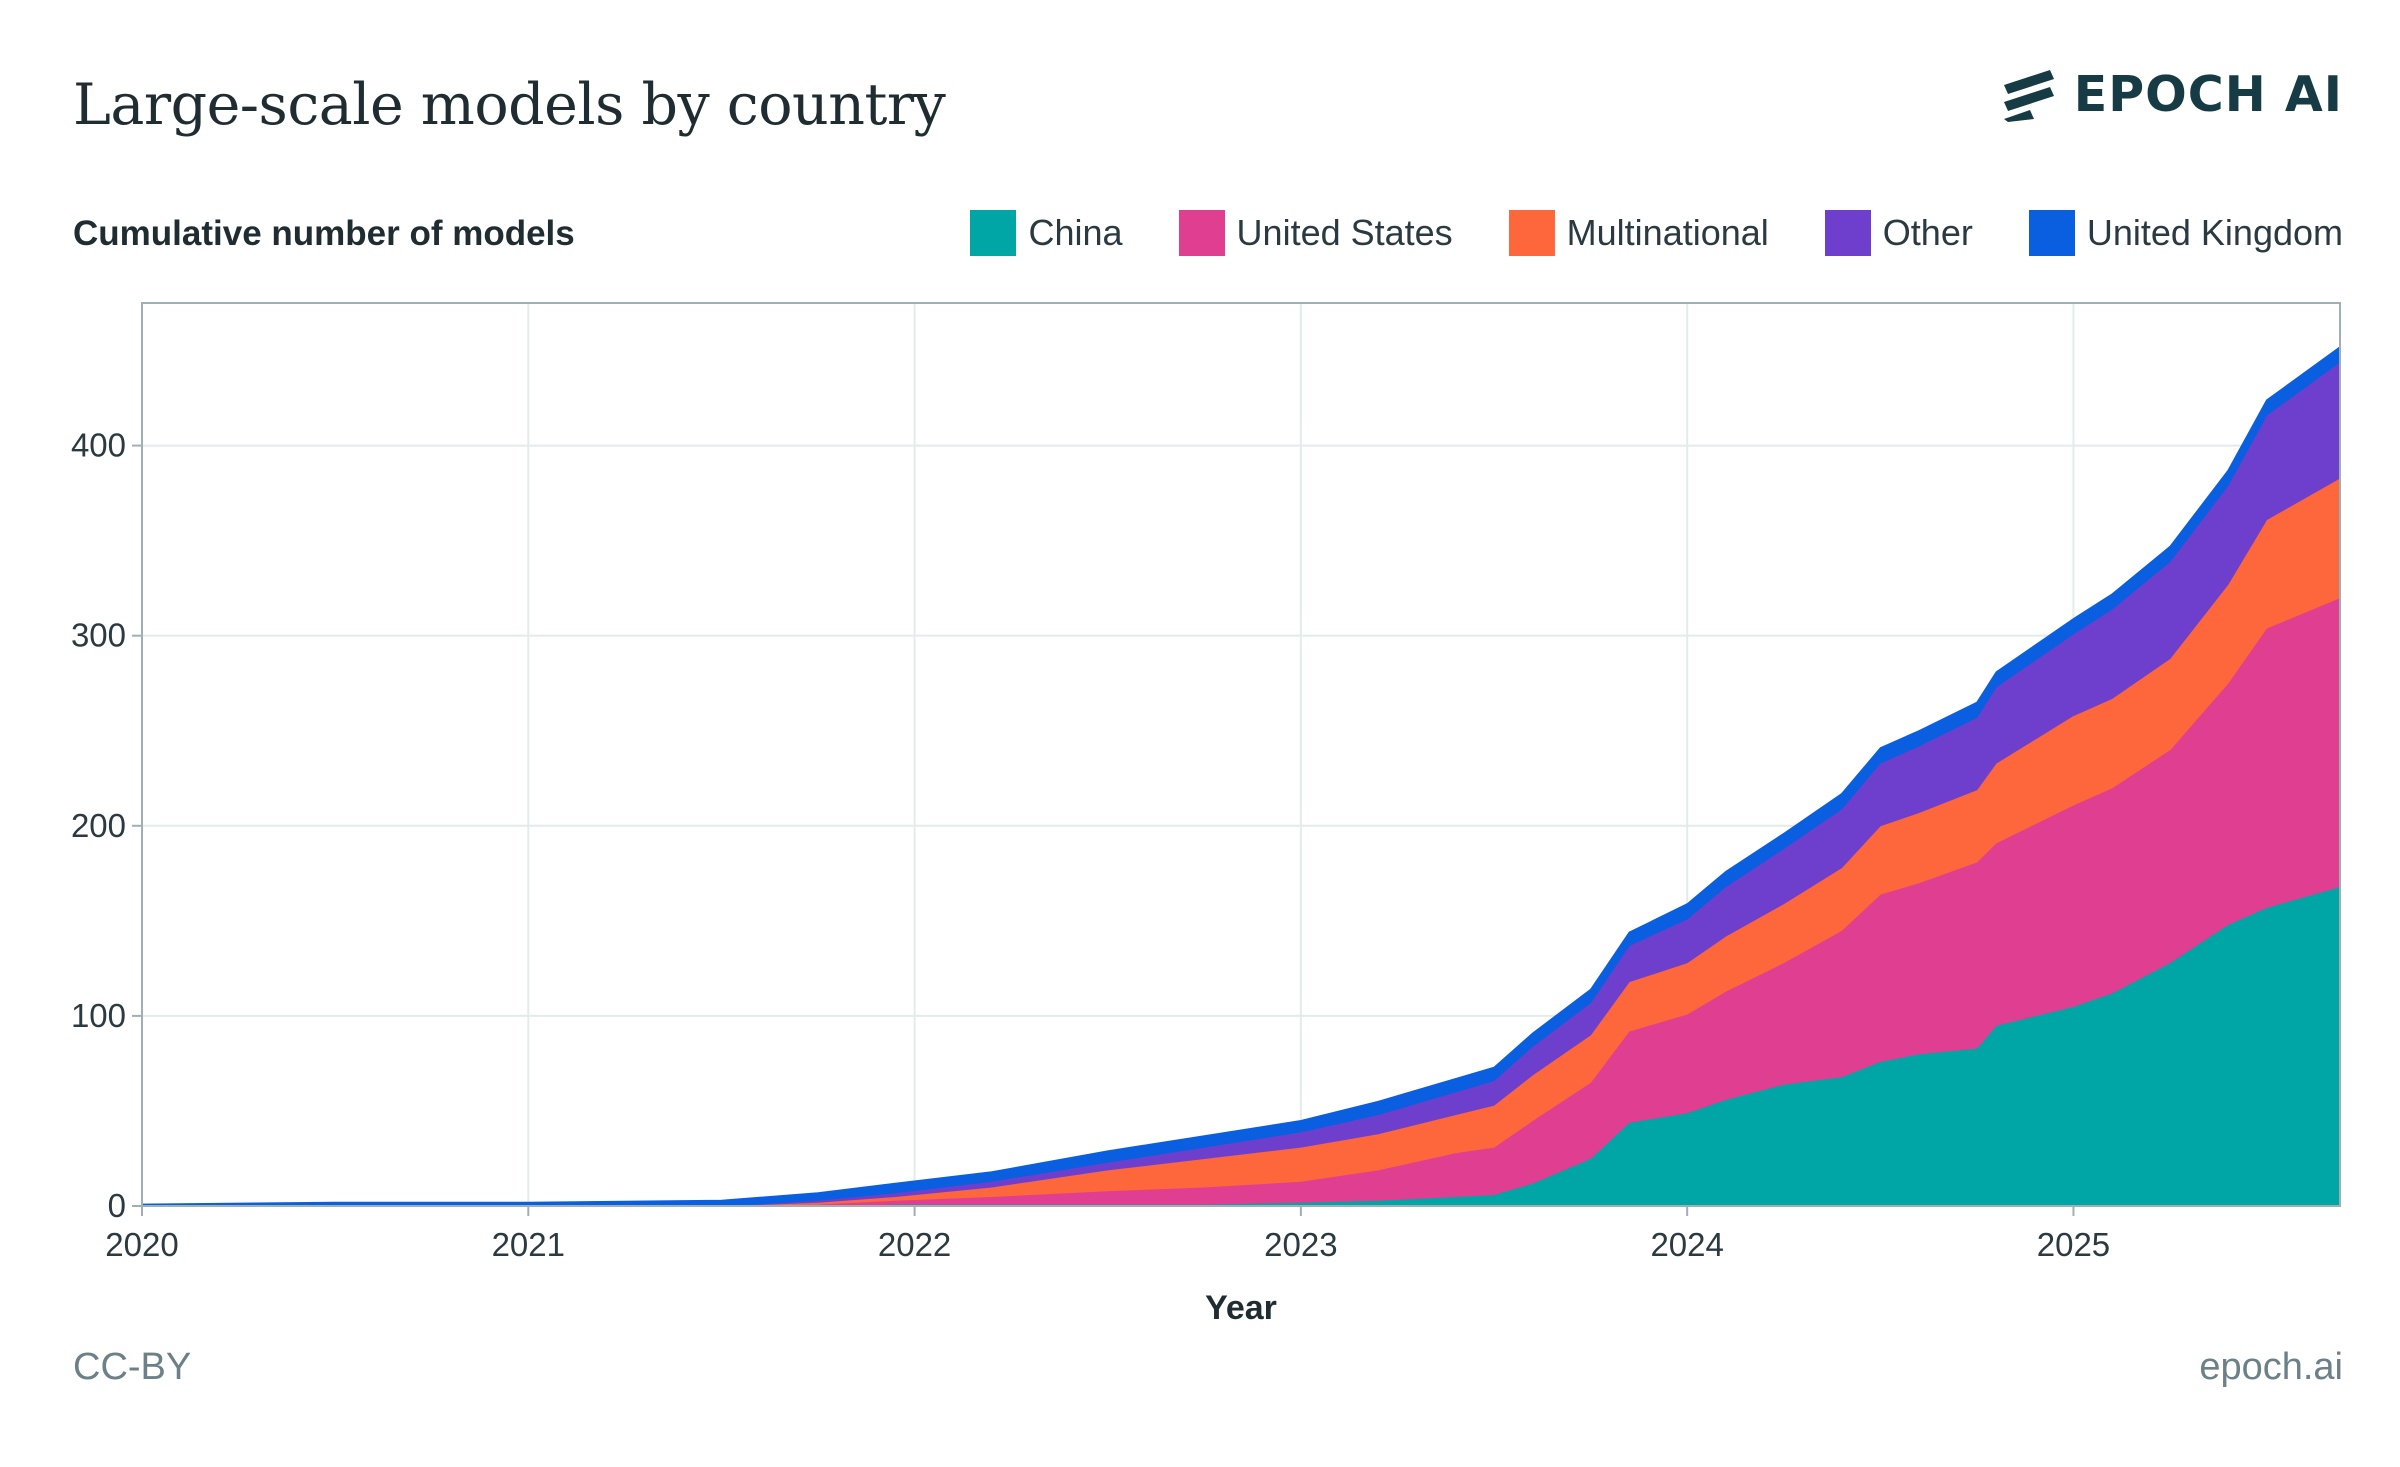 The height and width of the screenshot is (1467, 2400). I want to click on legend-label-united-states: United States, so click(1344, 232).